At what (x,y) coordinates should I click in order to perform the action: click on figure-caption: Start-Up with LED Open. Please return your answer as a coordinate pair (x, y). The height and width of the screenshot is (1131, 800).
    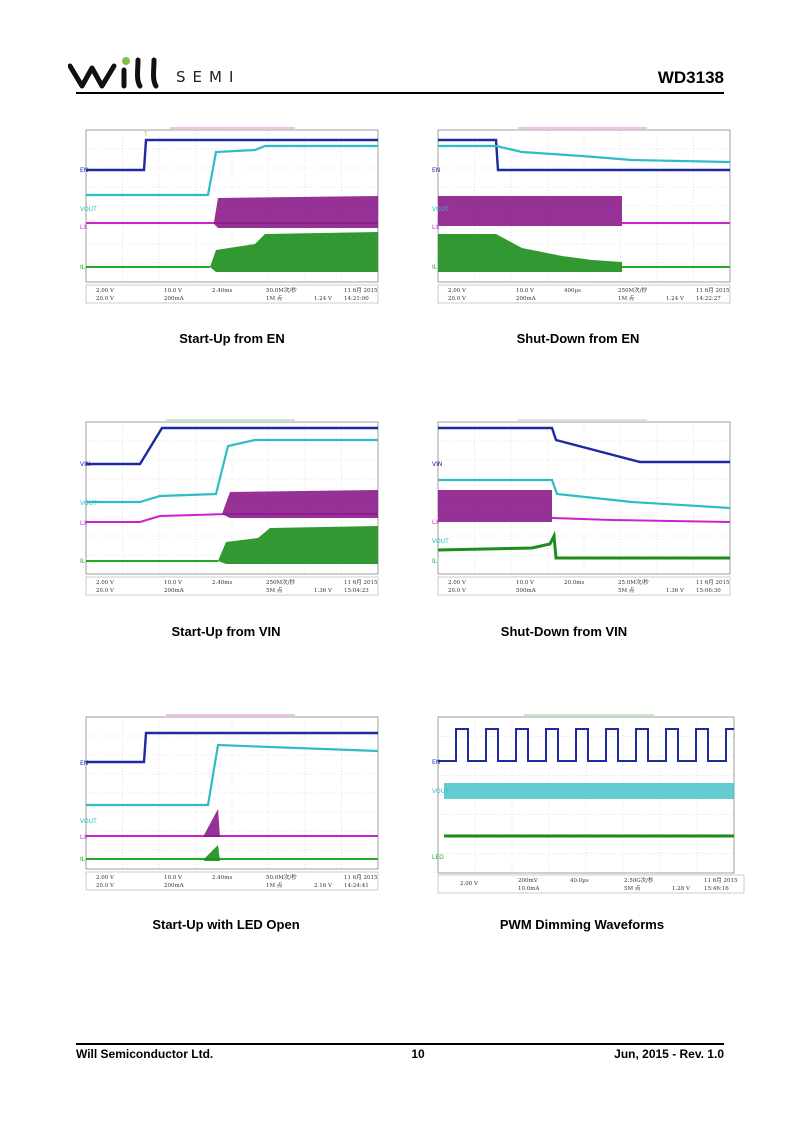
    Looking at the image, I should click on (226, 924).